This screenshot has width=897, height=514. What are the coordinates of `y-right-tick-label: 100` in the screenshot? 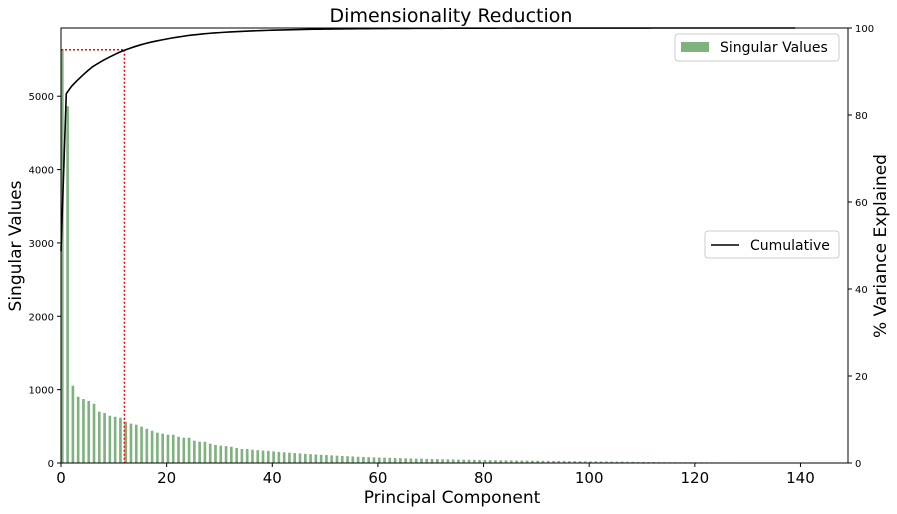 It's located at (864, 29).